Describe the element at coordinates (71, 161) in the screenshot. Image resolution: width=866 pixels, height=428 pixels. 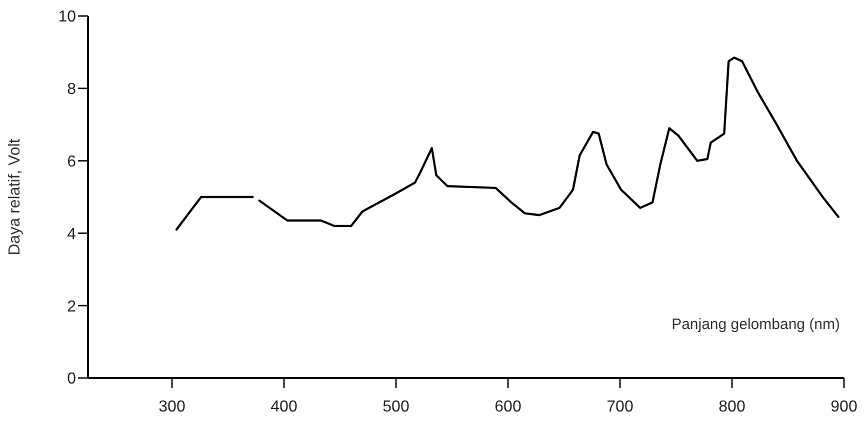
I see `y-tick-label: 6` at that location.